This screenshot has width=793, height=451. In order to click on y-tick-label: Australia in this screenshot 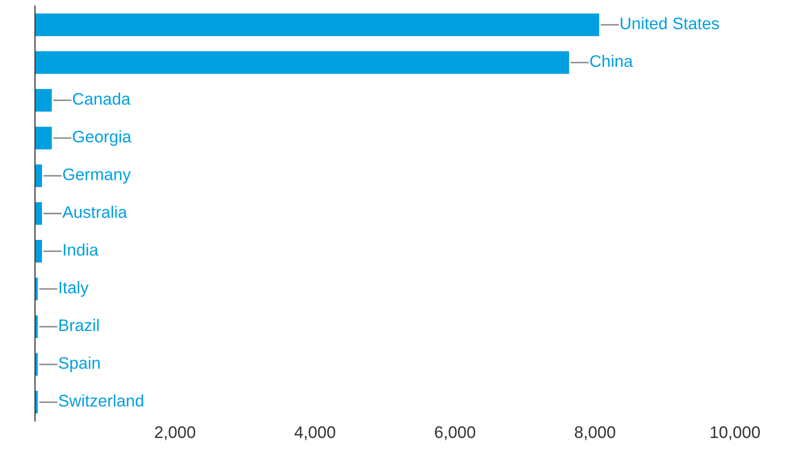, I will do `click(95, 212)`.